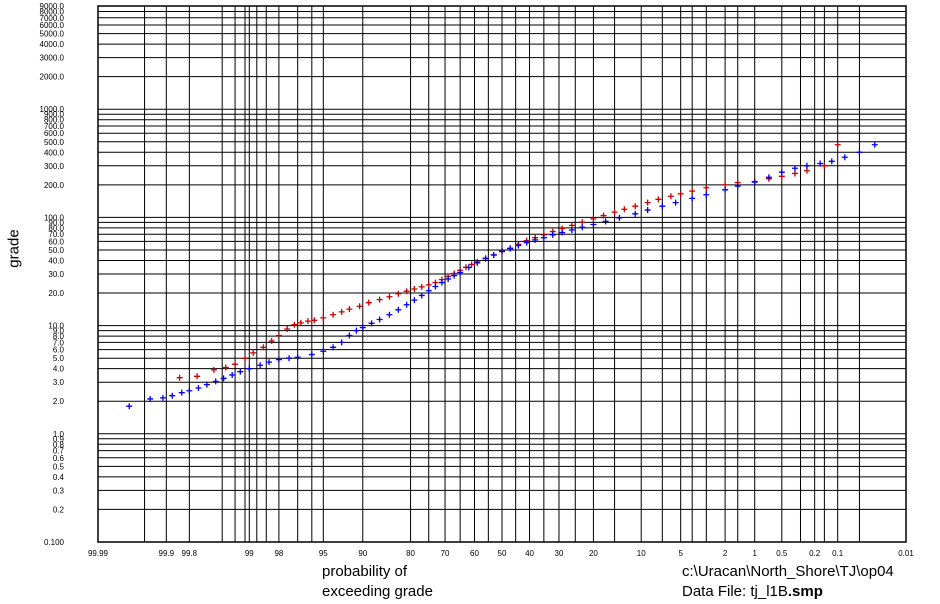  I want to click on y-tick-label: 40.0, so click(56, 260).